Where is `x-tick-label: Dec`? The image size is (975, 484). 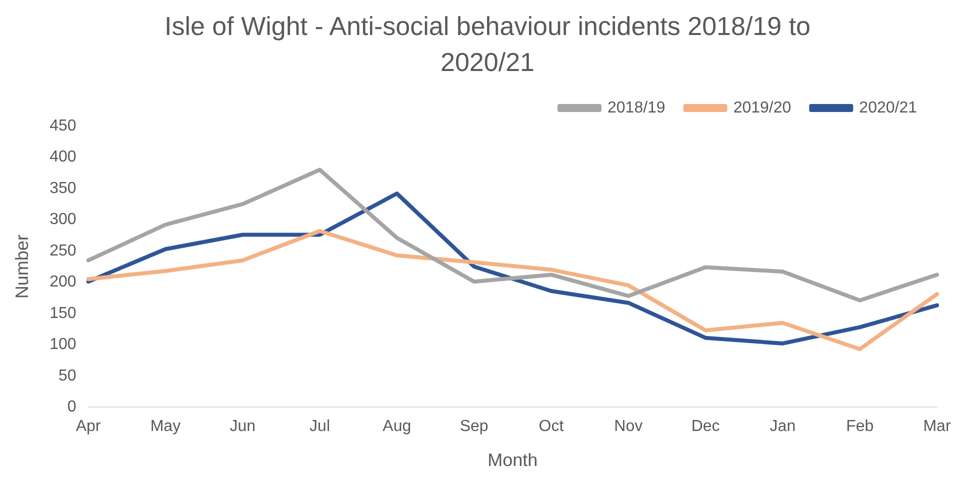
x-tick-label: Dec is located at coordinates (705, 427).